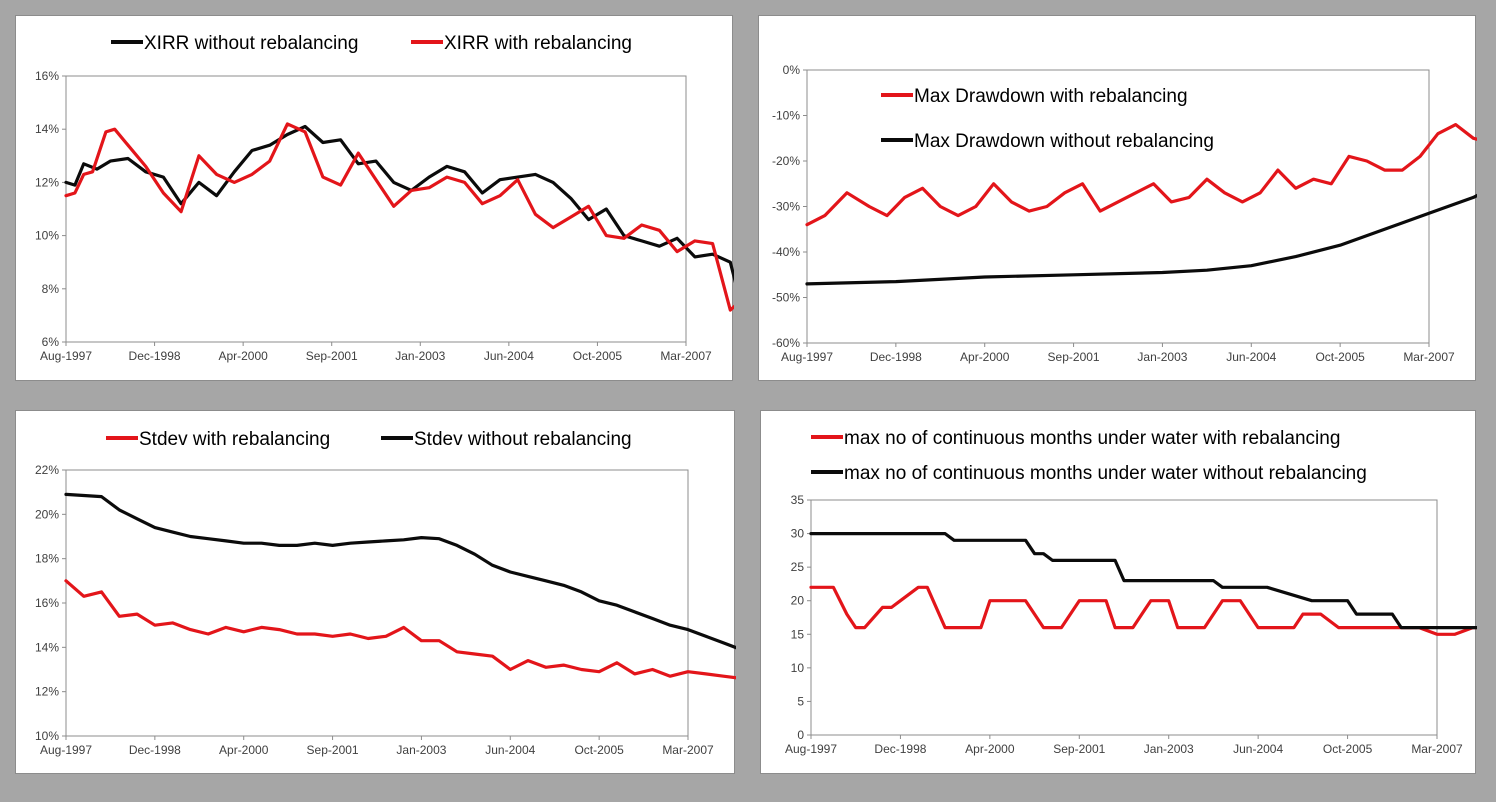 The width and height of the screenshot is (1496, 802). What do you see at coordinates (786, 343) in the screenshot?
I see `y-tick-label: -60%` at bounding box center [786, 343].